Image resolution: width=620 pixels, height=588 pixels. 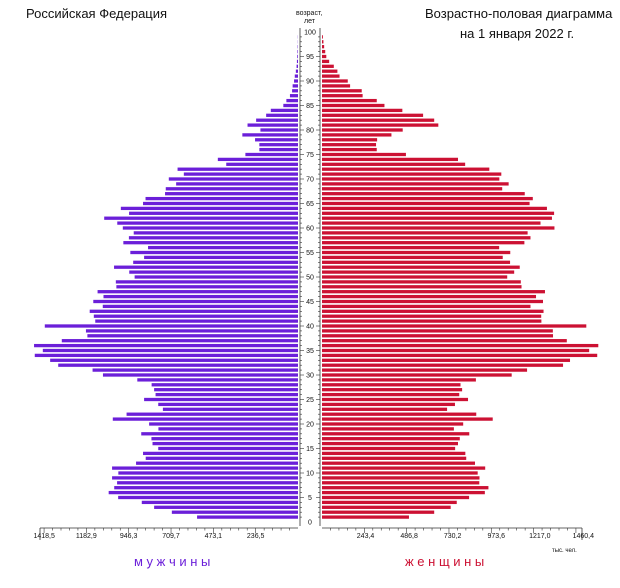 I want to click on age-tick-label: 60, so click(x=310, y=229).